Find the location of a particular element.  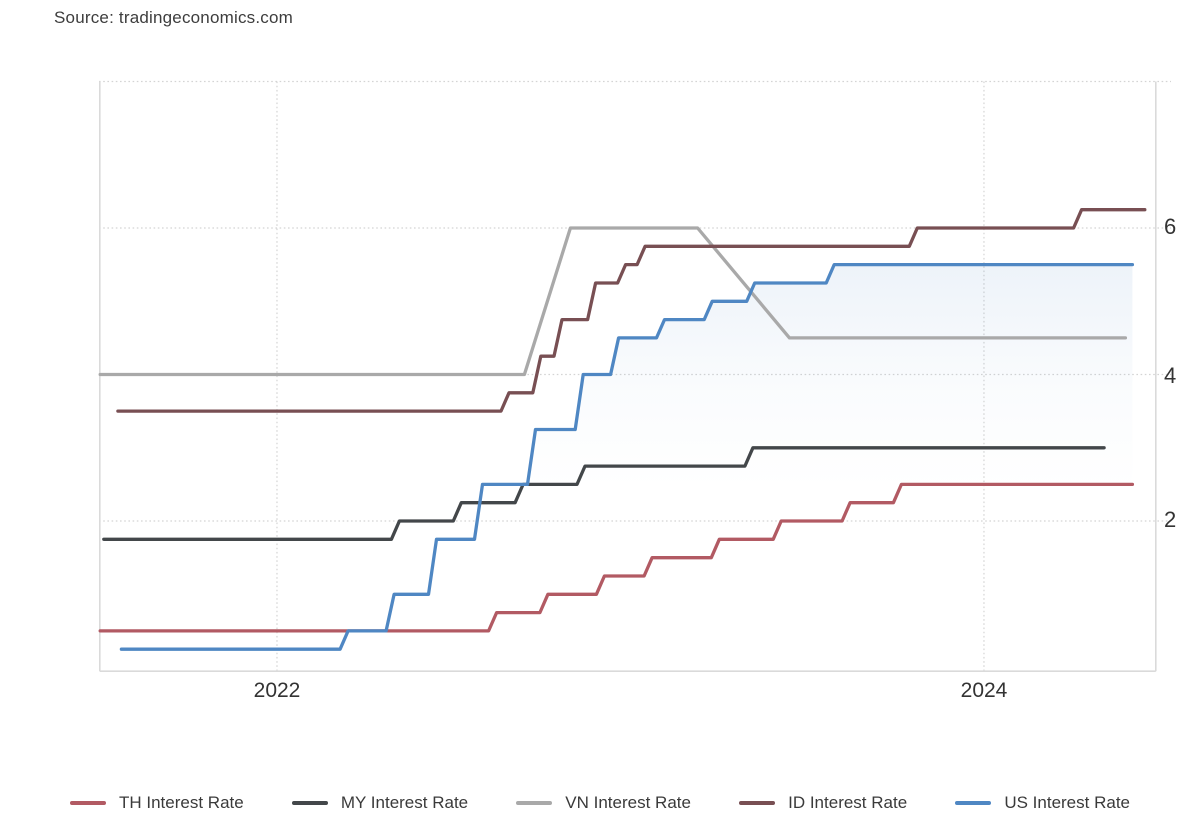

legend-label-id: ID Interest Rate is located at coordinates (848, 802).